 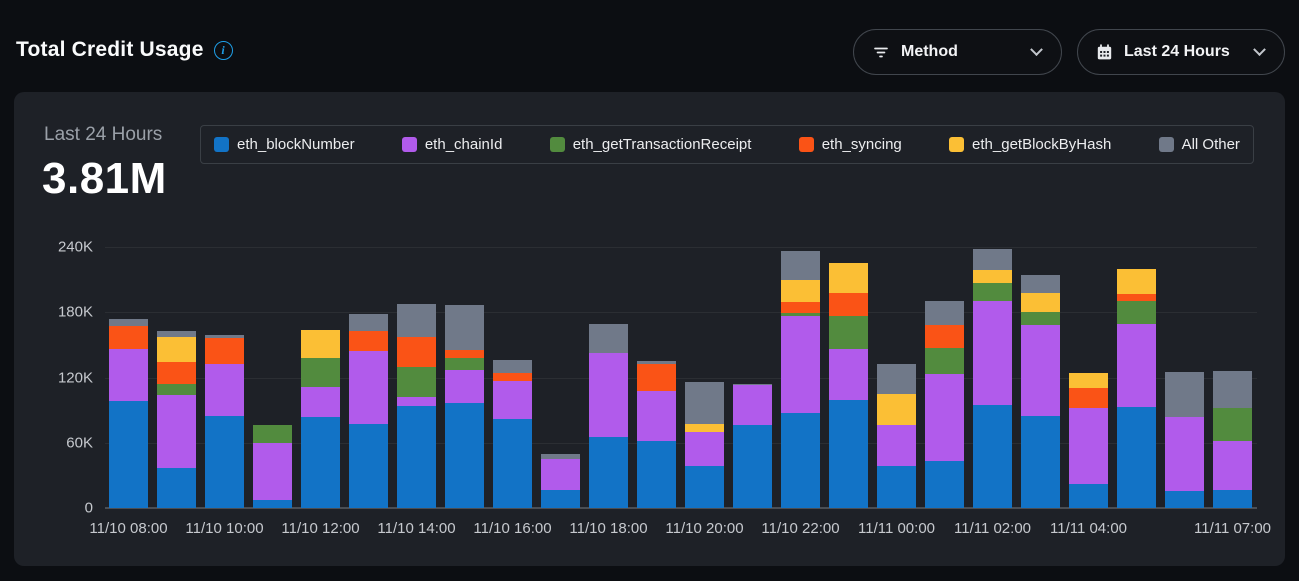 I want to click on legend-label: eth_chainId, so click(x=463, y=144).